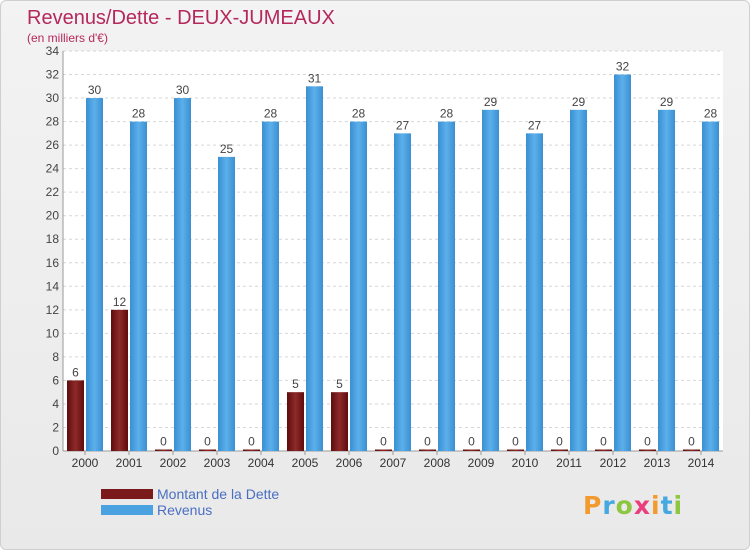  What do you see at coordinates (53, 310) in the screenshot?
I see `y-tick-label: 12` at bounding box center [53, 310].